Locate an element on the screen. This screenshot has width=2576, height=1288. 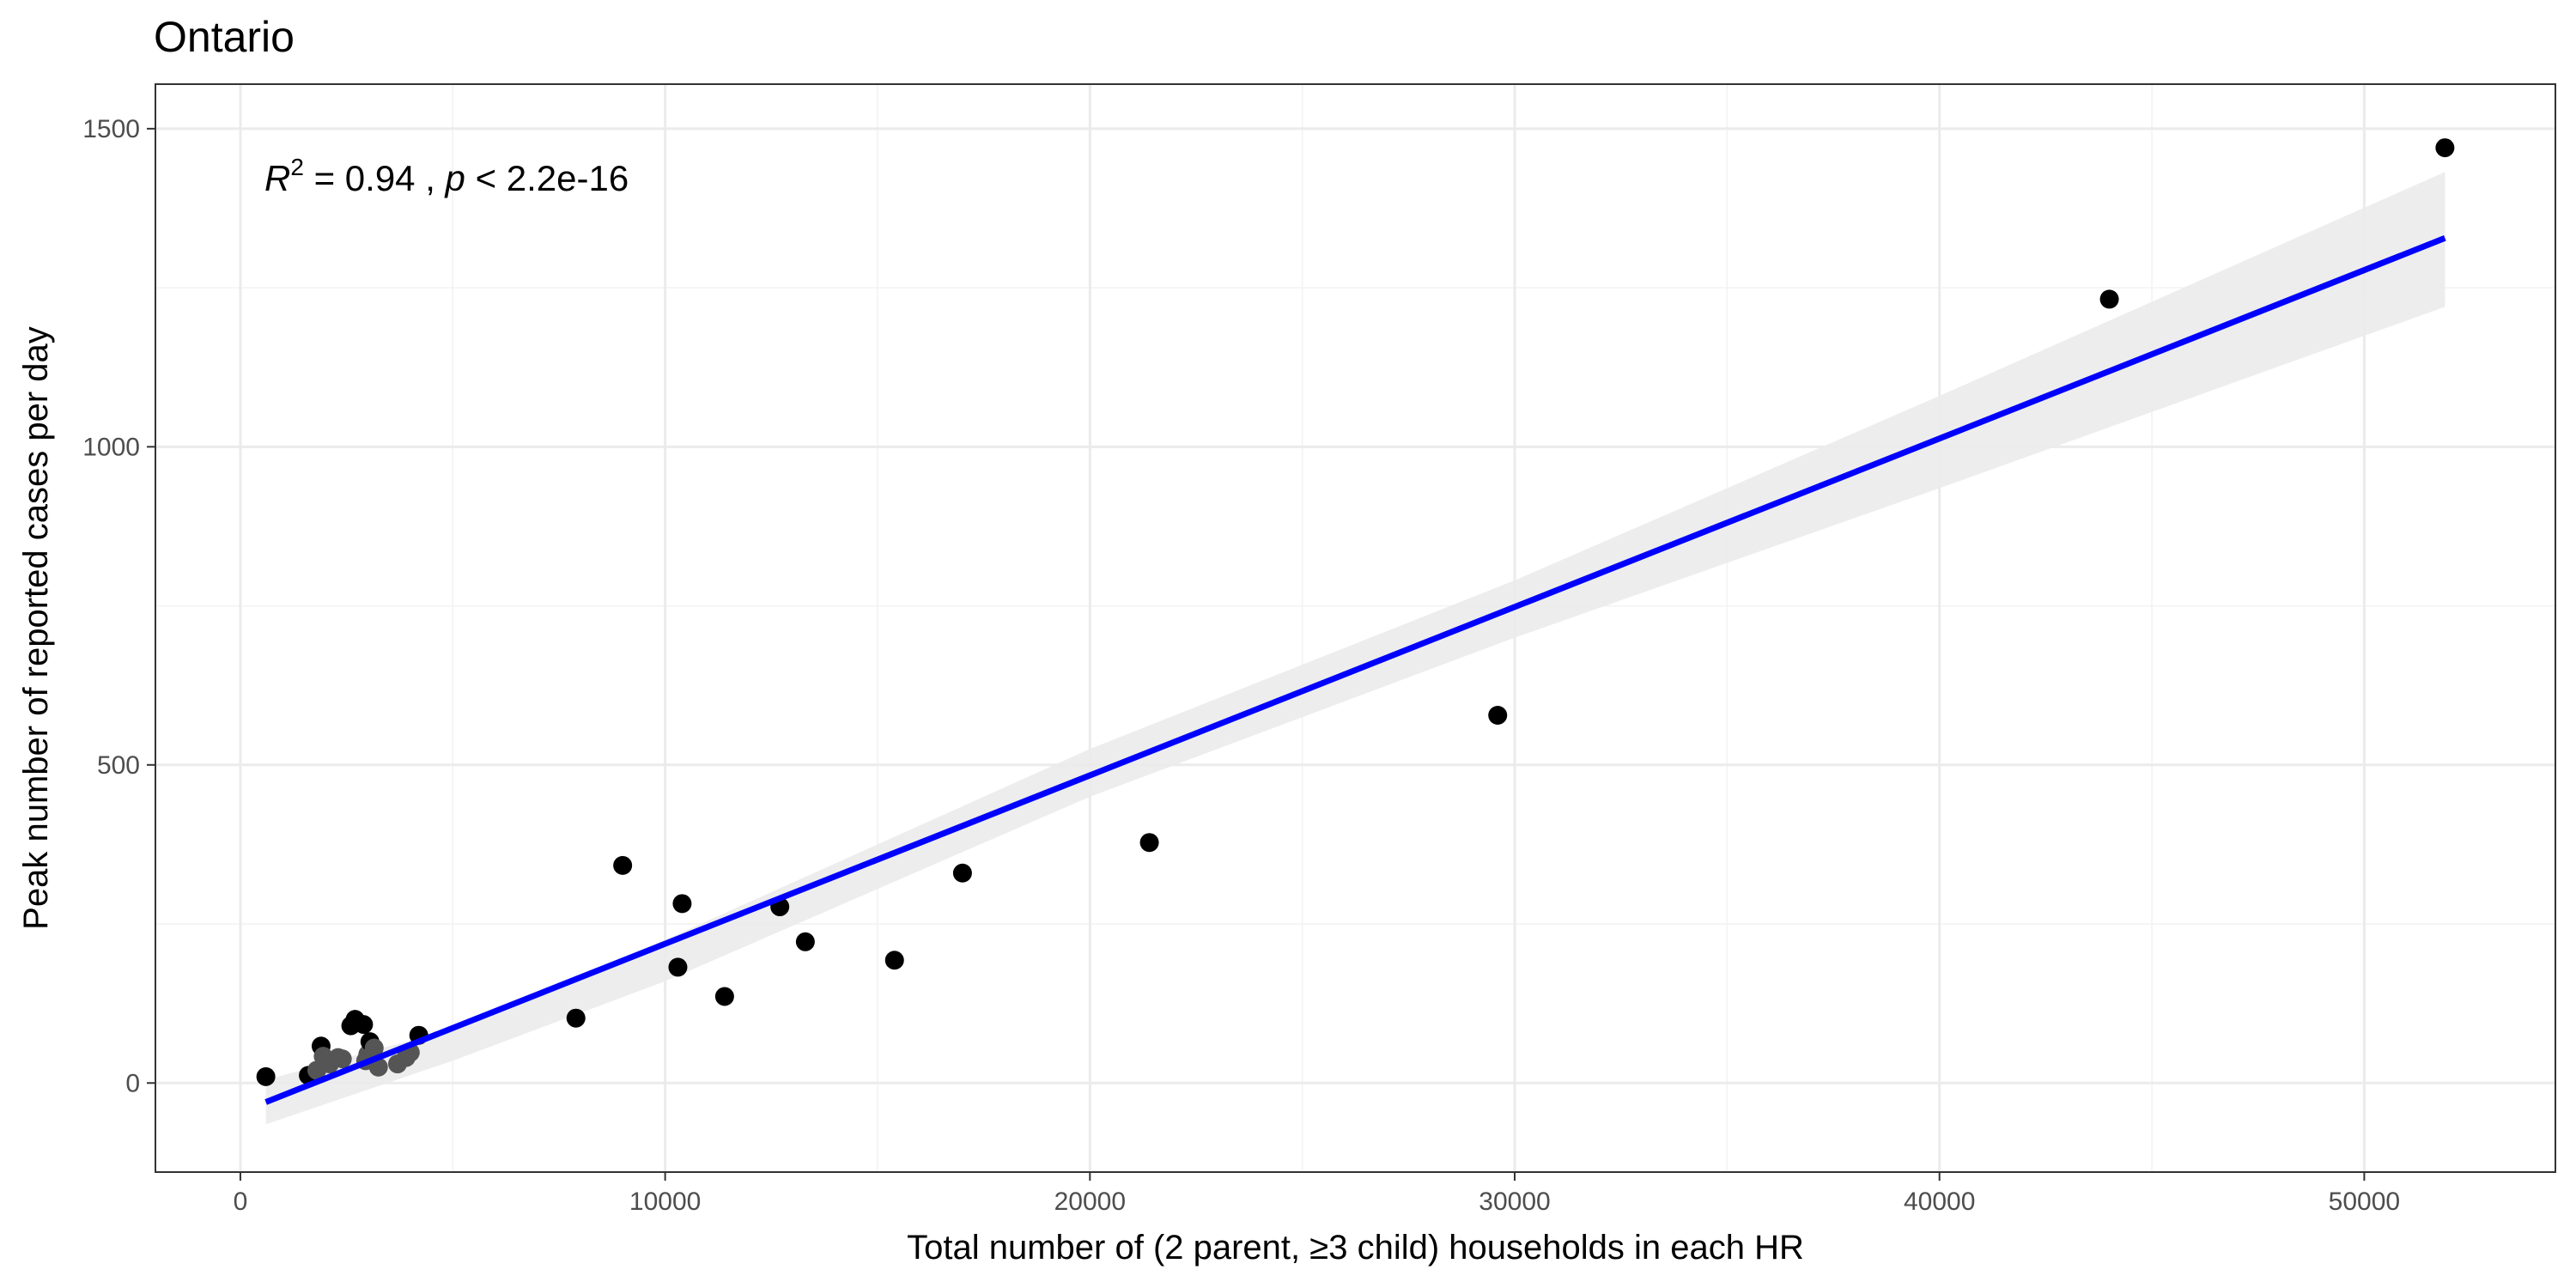
p-value: < 2.2e-16 is located at coordinates (547, 178).